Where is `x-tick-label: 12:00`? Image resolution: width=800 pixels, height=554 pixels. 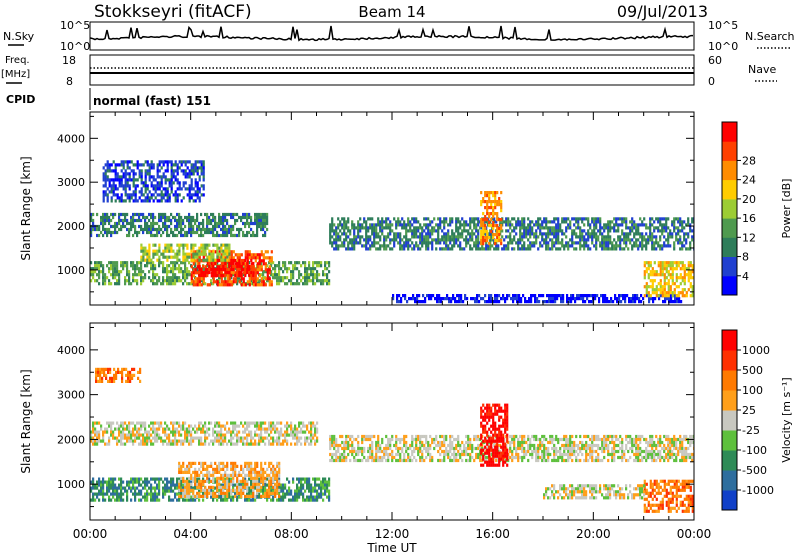 x-tick-label: 12:00 is located at coordinates (392, 534).